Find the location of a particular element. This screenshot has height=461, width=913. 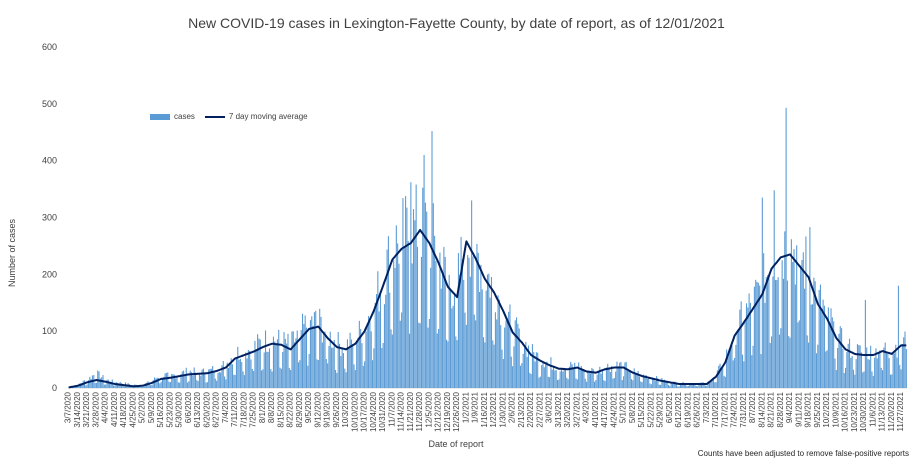

x-tick-label: 7/17/2021 is located at coordinates (724, 409).